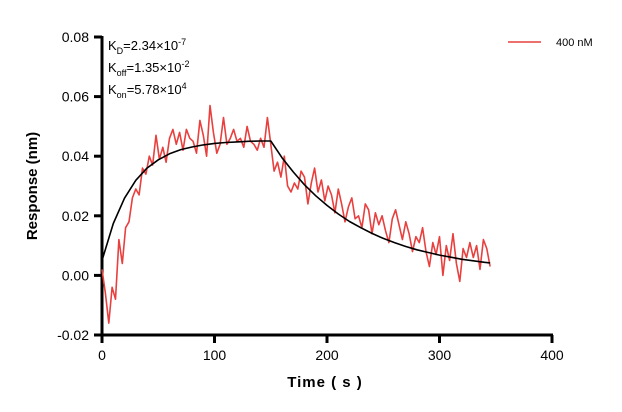 This screenshot has width=622, height=412. Describe the element at coordinates (75, 37) in the screenshot. I see `y-tick-label: 0.08` at that location.